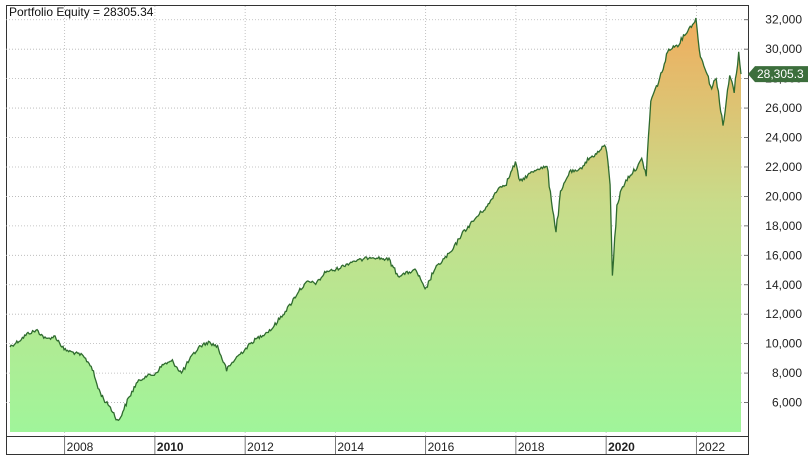 This screenshot has width=808, height=461. I want to click on y-tick-label: 20,000, so click(783, 196).